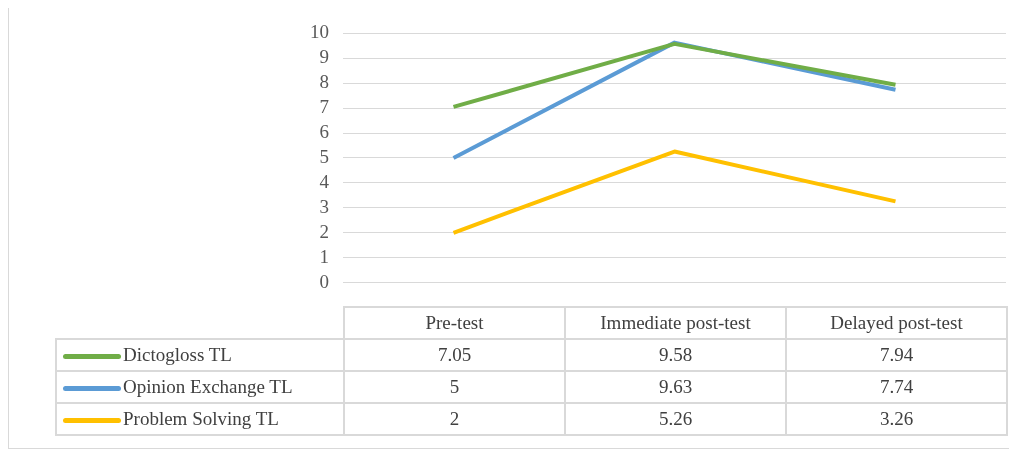 The height and width of the screenshot is (459, 1016). I want to click on data-label: 7.74, so click(896, 387).